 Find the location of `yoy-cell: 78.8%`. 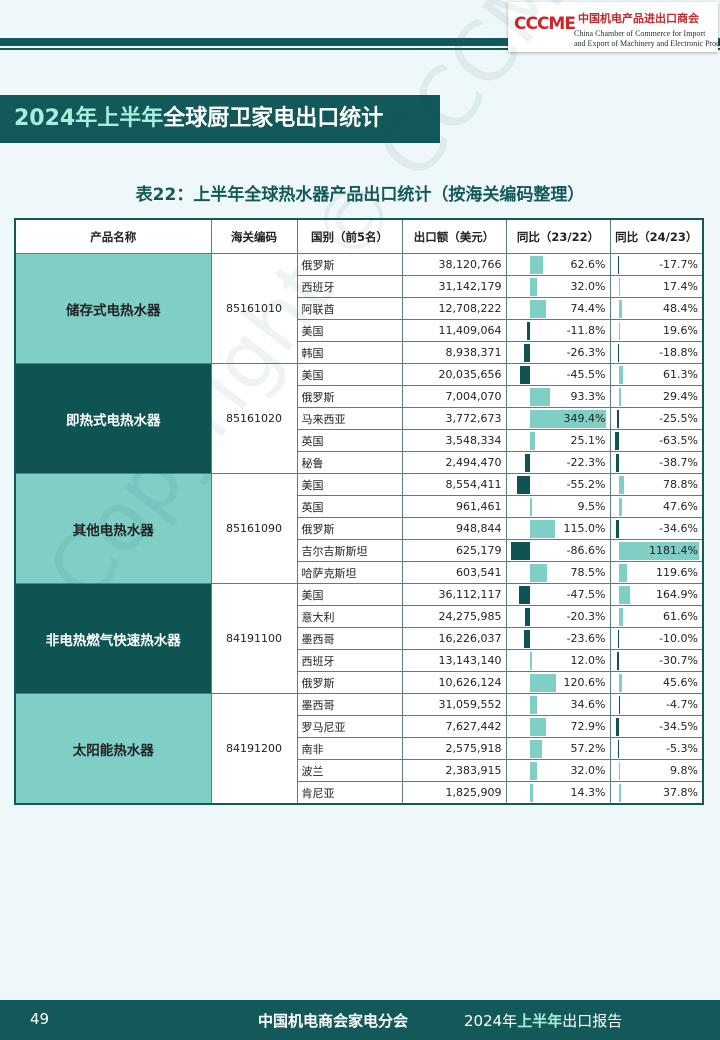

yoy-cell: 78.8% is located at coordinates (656, 484).